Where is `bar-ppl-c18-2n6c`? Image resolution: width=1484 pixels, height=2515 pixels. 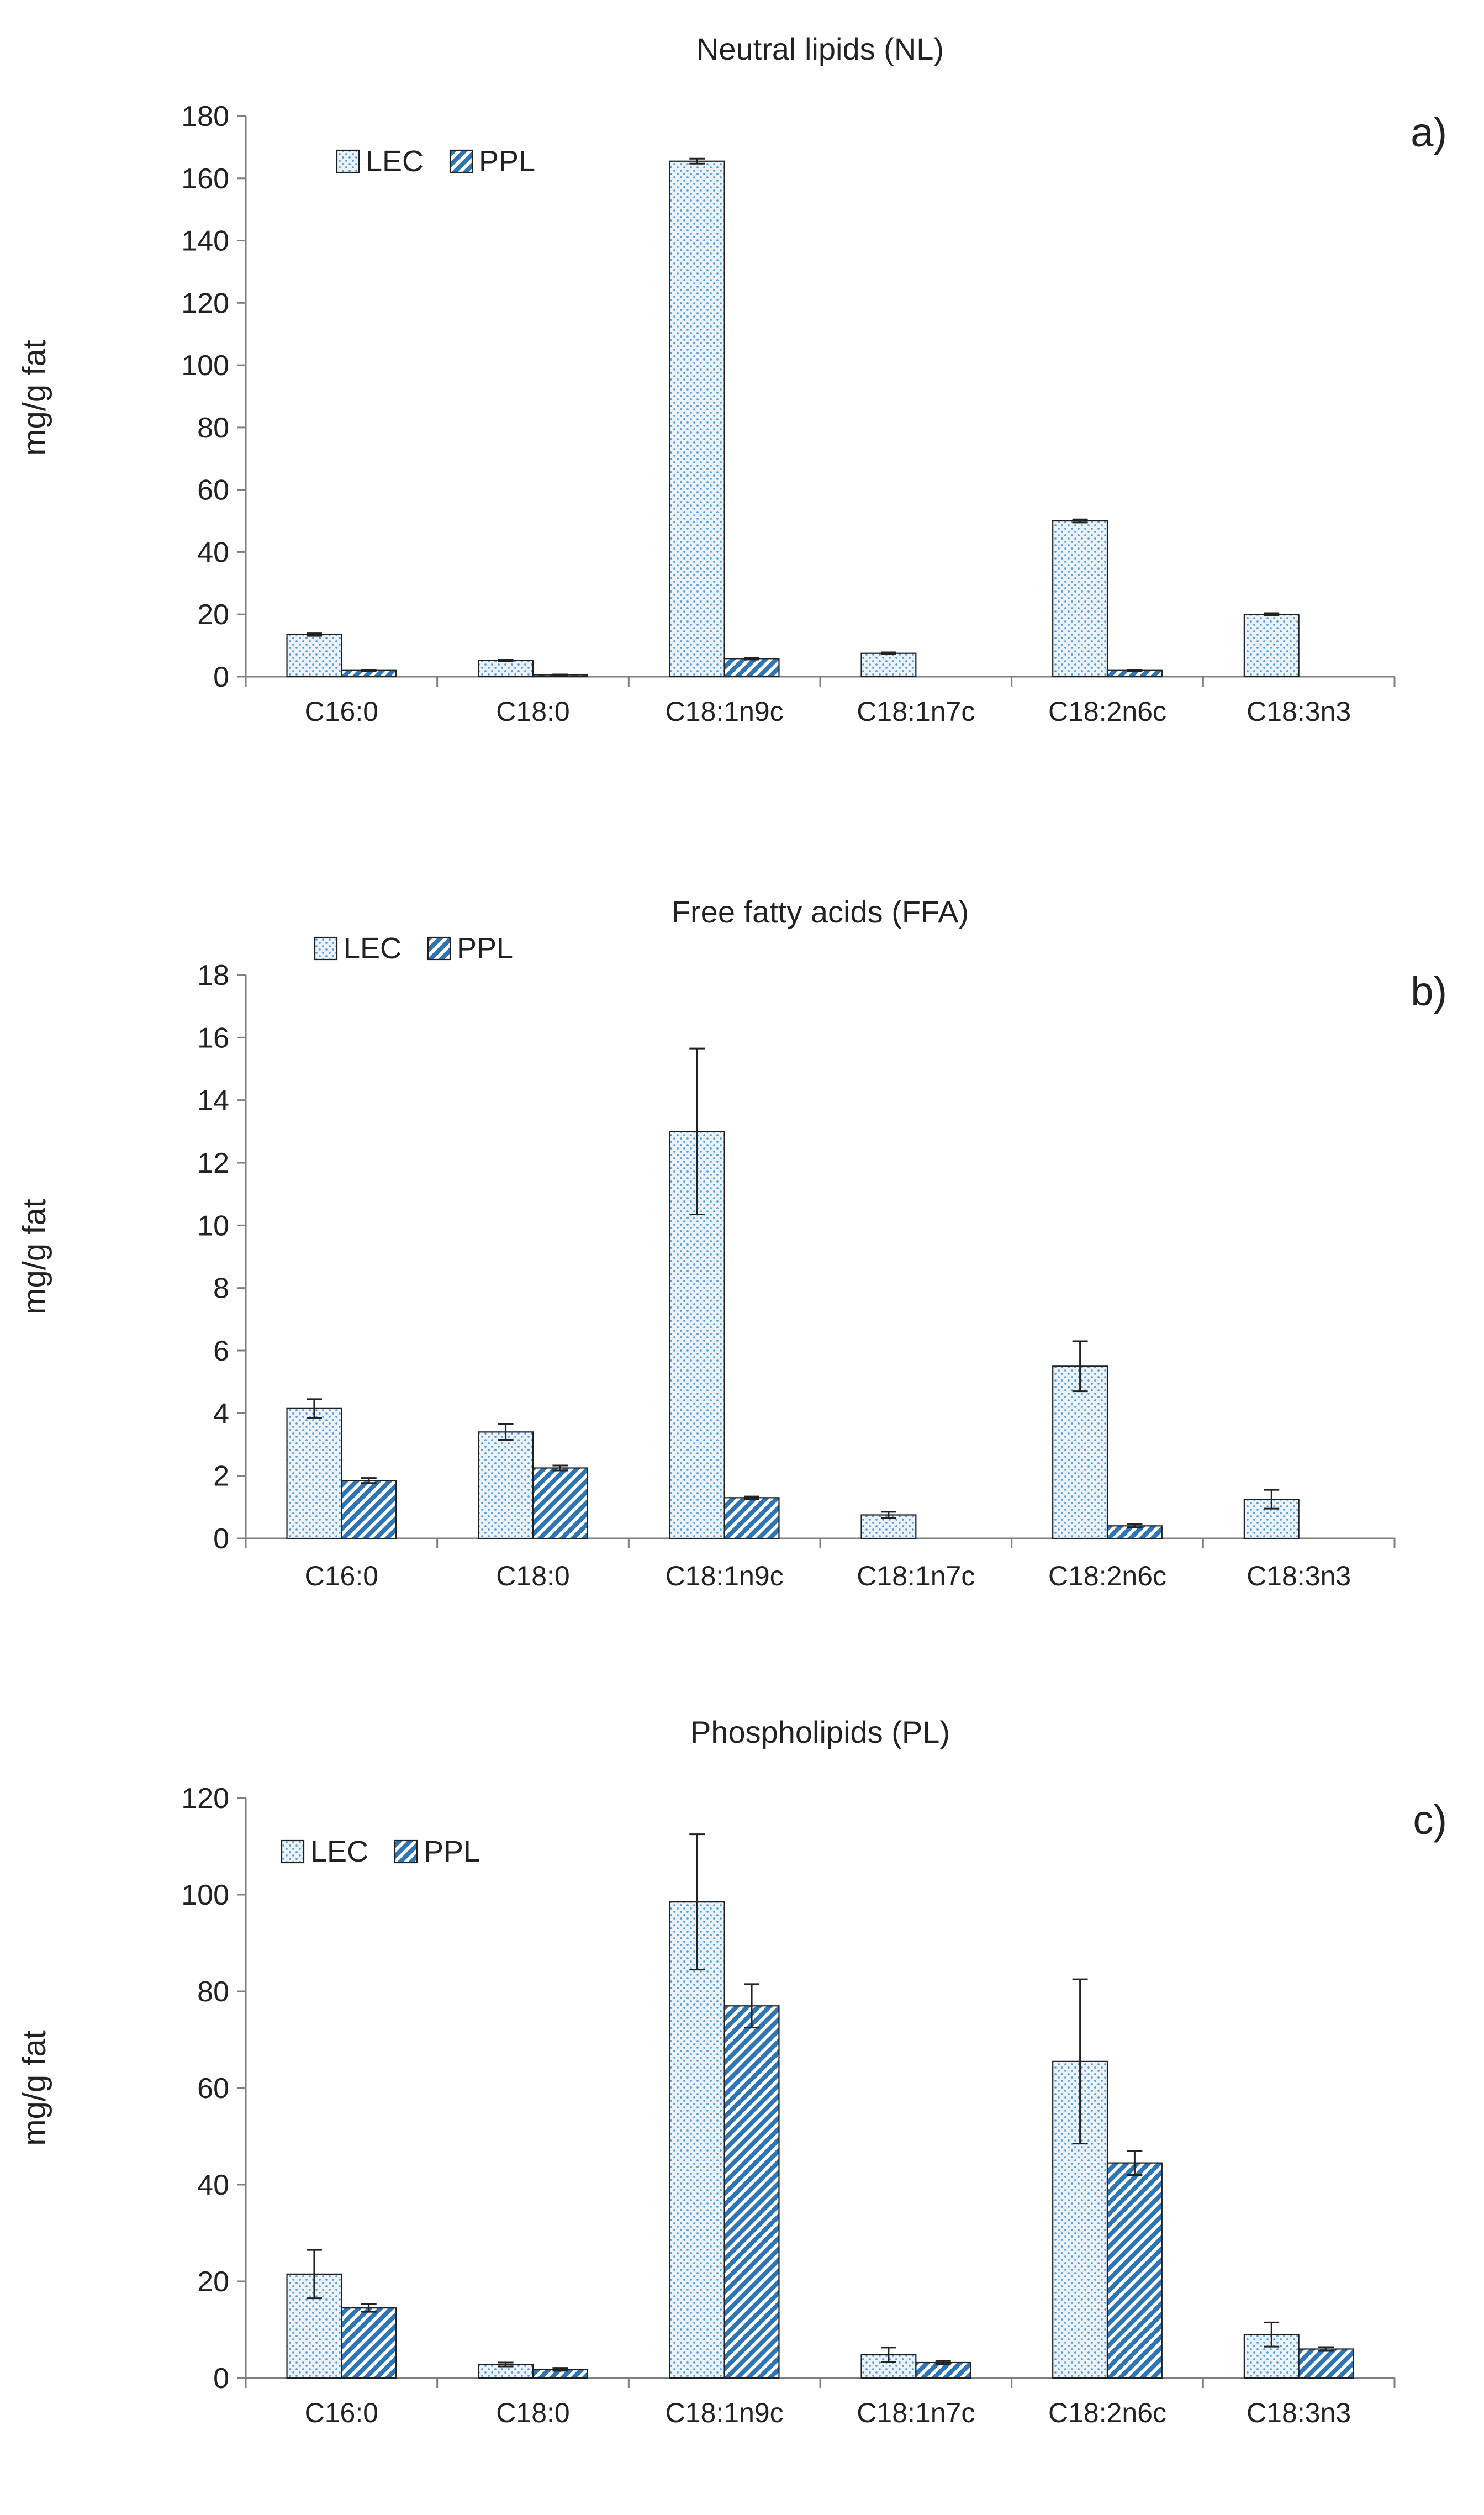
bar-ppl-c18-2n6c is located at coordinates (1134, 2271).